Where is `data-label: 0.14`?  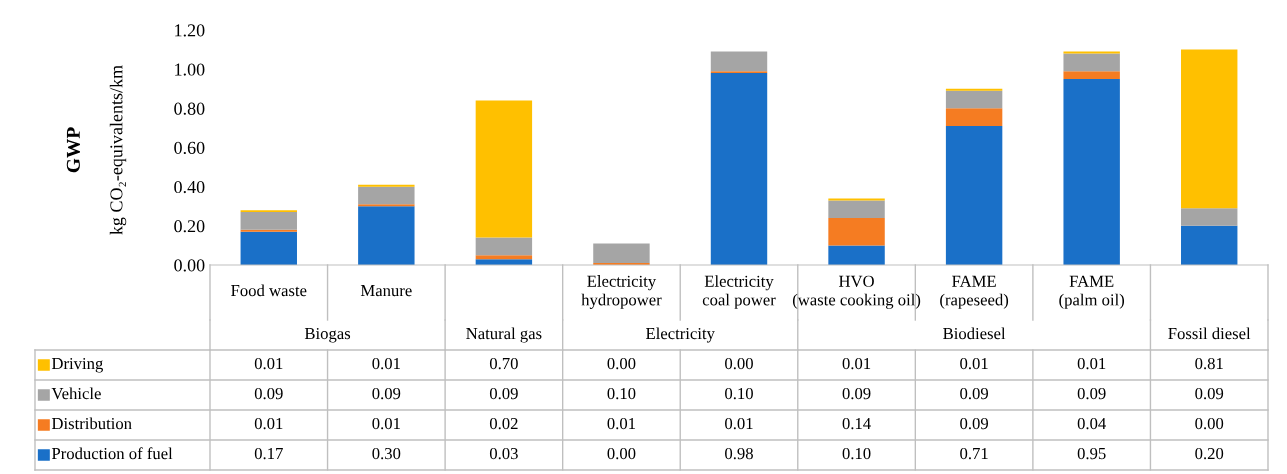
data-label: 0.14 is located at coordinates (856, 423).